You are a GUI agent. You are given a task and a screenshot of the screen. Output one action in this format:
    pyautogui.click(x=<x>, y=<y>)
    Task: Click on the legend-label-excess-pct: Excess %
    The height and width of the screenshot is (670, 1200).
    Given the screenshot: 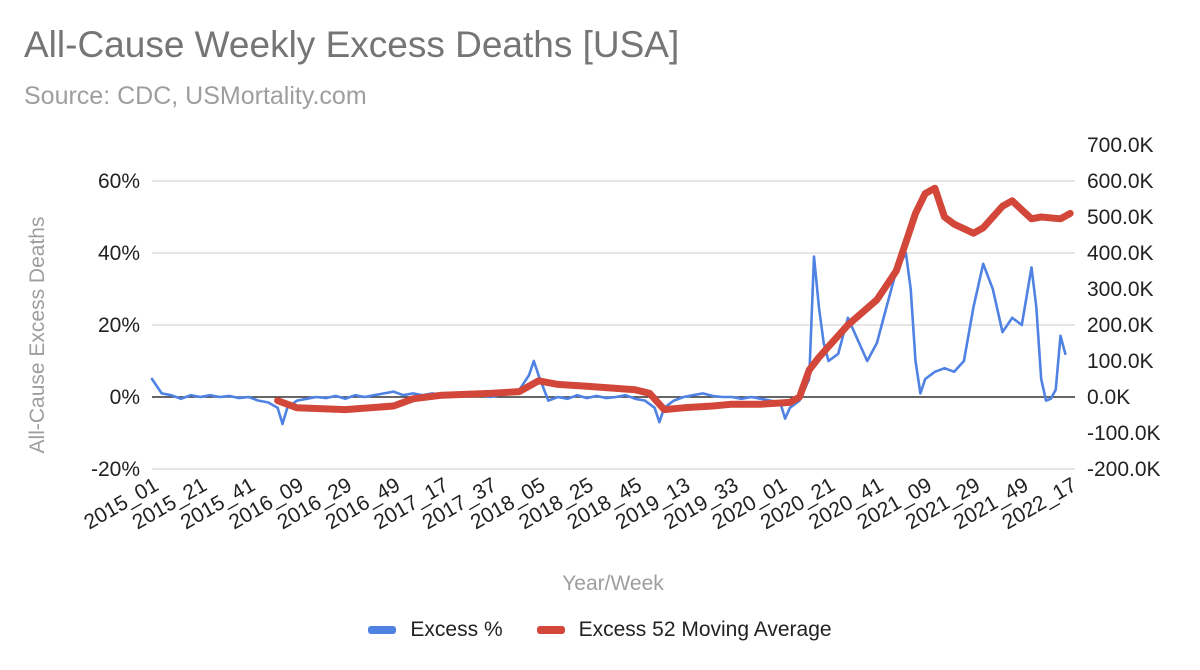 What is the action you would take?
    pyautogui.click(x=456, y=629)
    